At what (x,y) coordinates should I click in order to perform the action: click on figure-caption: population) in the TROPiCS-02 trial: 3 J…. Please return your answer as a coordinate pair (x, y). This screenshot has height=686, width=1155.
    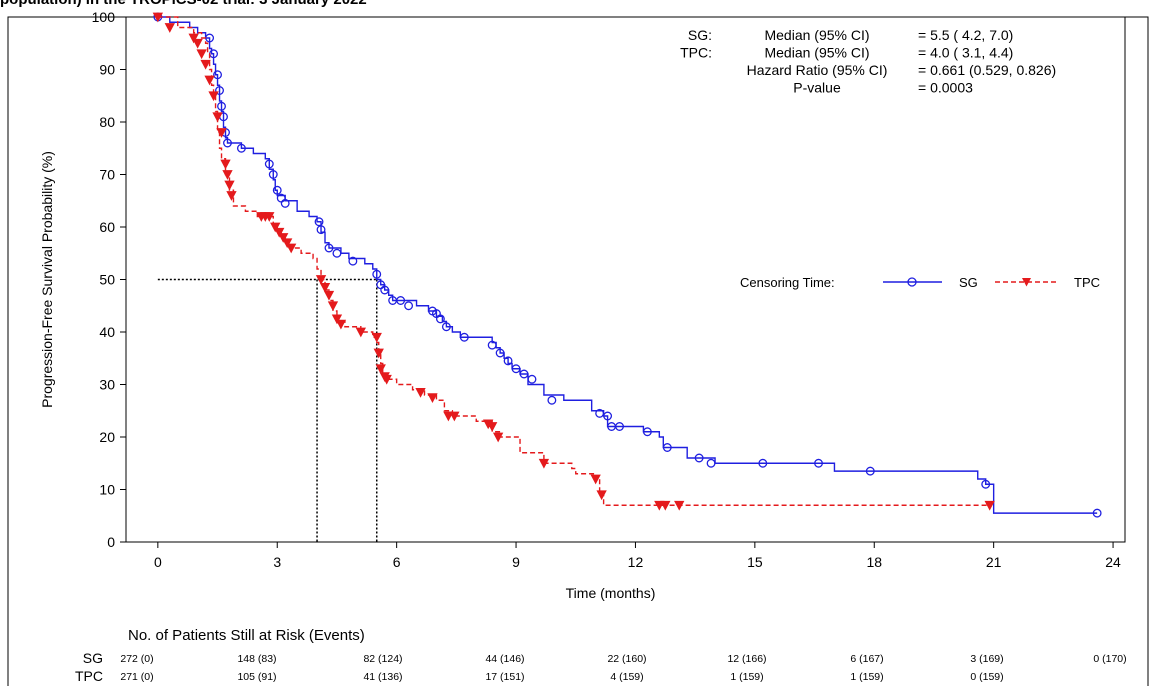
    Looking at the image, I should click on (183, 4).